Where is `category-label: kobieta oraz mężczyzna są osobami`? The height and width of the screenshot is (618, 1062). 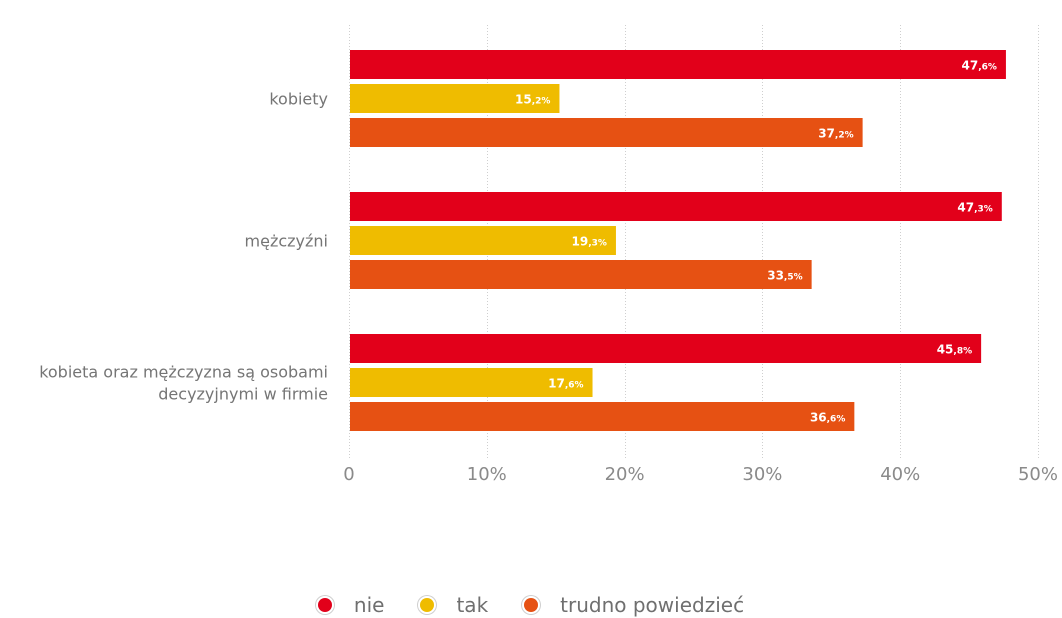
category-label: kobieta oraz mężczyzna są osobami is located at coordinates (183, 372).